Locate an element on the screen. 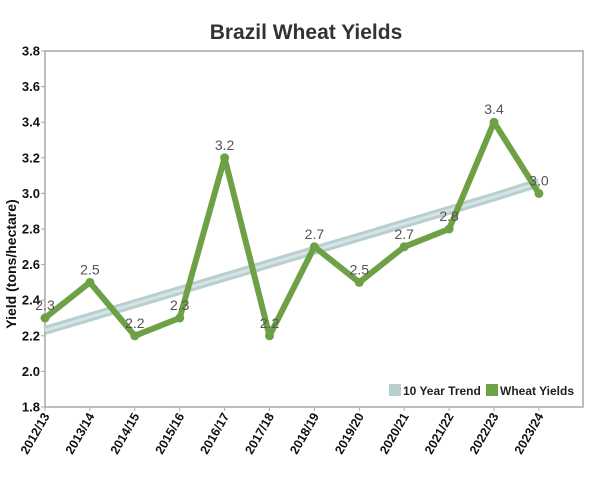 The width and height of the screenshot is (600, 486). data-label: 3.4 is located at coordinates (494, 109).